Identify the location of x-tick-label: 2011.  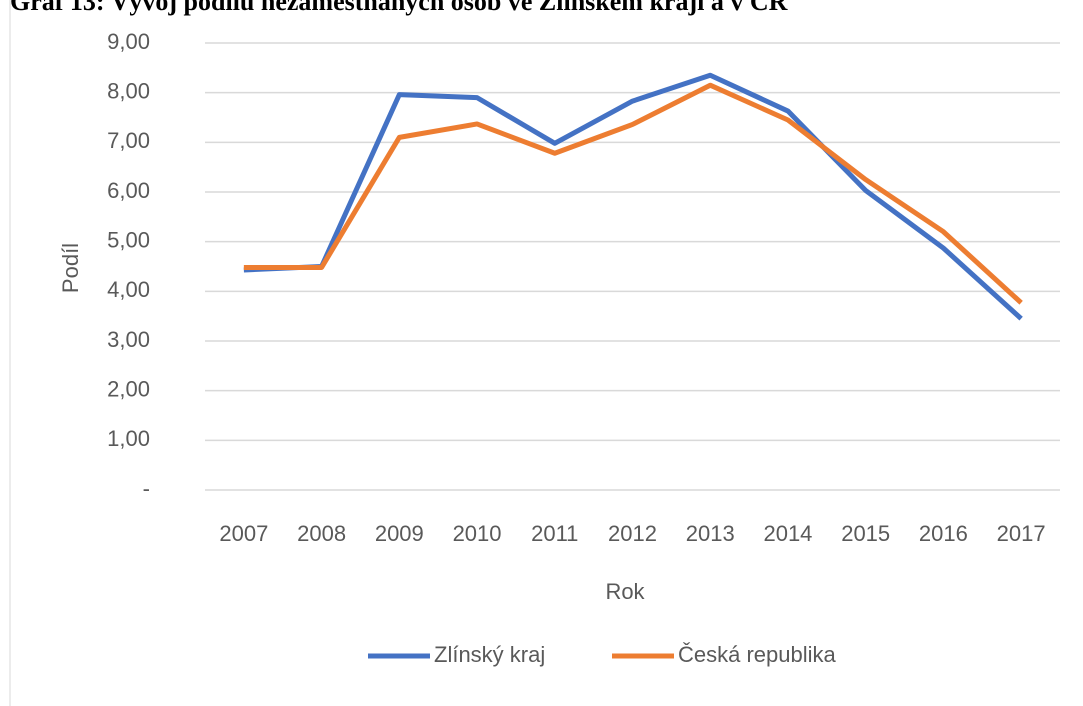
(554, 533).